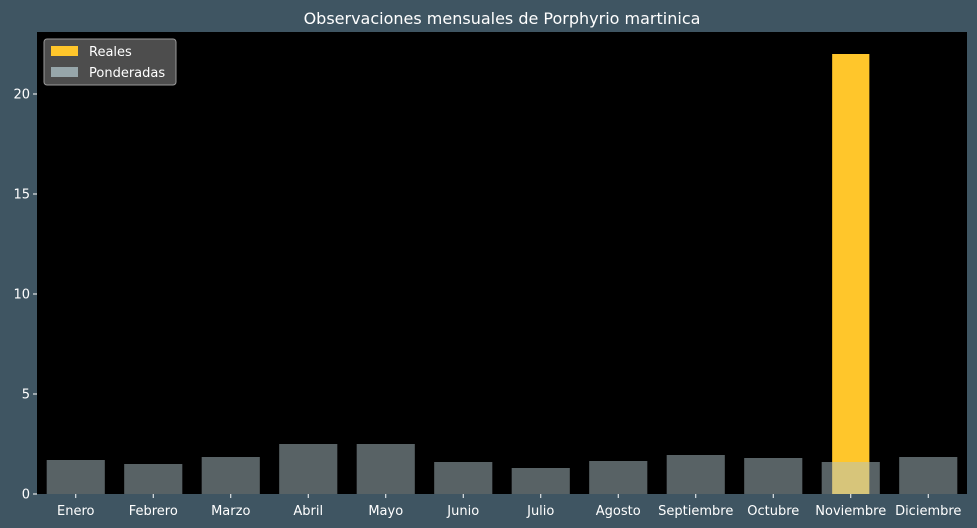  Describe the element at coordinates (385, 469) in the screenshot. I see `bar-ponderadas-mayo` at that location.